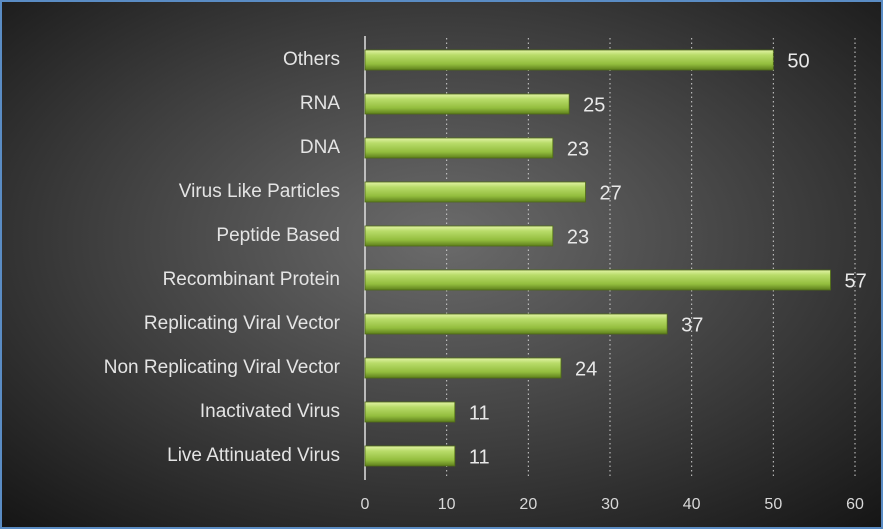 The width and height of the screenshot is (883, 529). What do you see at coordinates (692, 325) in the screenshot?
I see `value-label: 37` at bounding box center [692, 325].